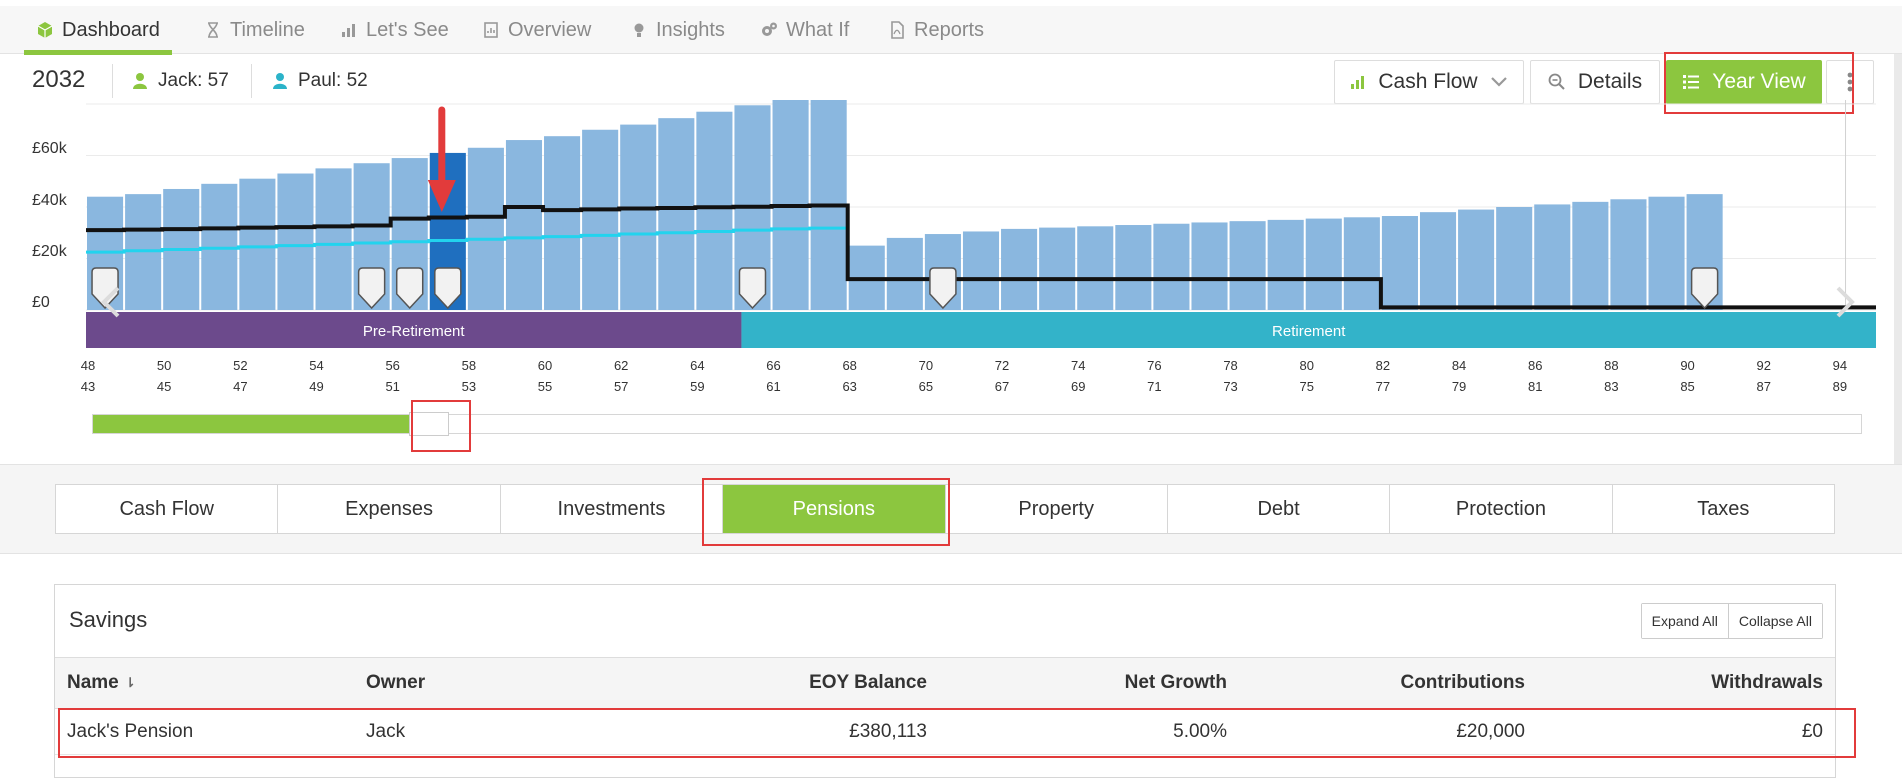 The width and height of the screenshot is (1902, 778). Describe the element at coordinates (213, 30) in the screenshot. I see `hourglass-icon` at that location.